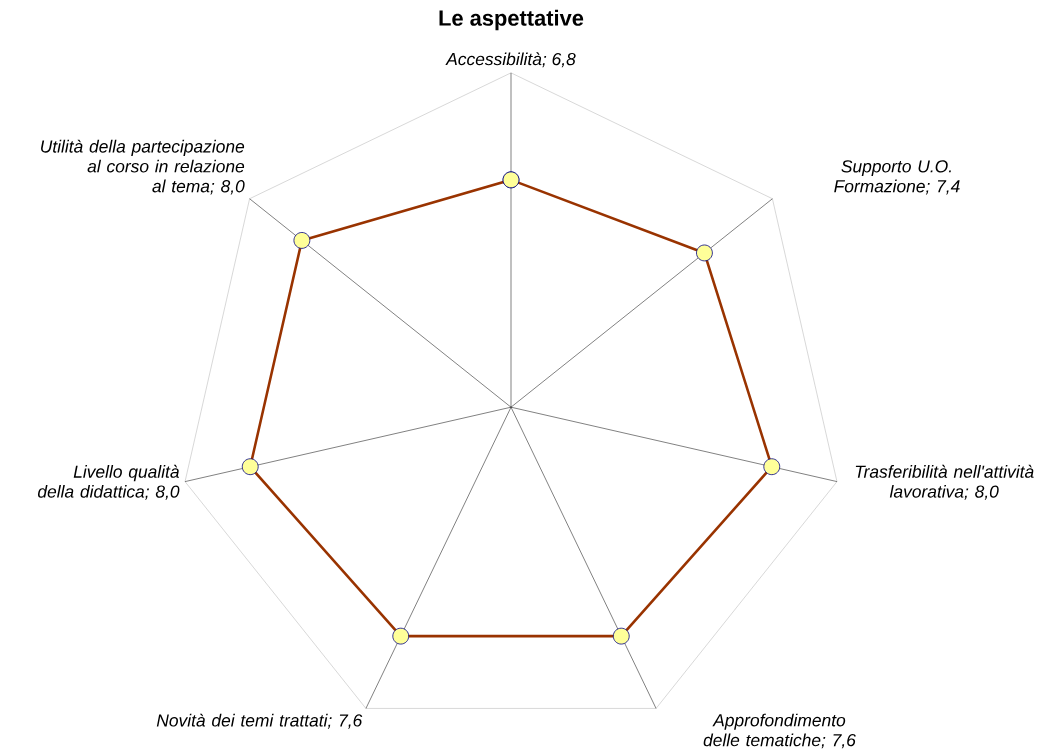  I want to click on spoke-label: Trasferibilità nell'attività lavorativa; 8,0, so click(944, 482).